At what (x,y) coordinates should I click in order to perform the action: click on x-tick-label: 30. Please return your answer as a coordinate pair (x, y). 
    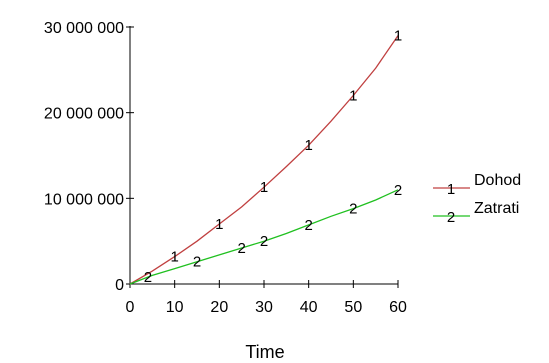
    Looking at the image, I should click on (264, 307).